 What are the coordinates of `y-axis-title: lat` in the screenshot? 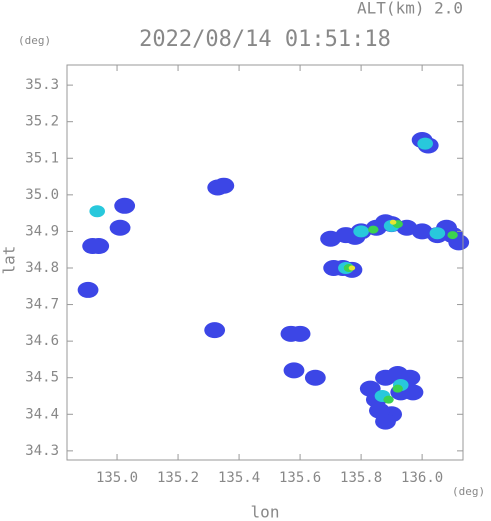 It's located at (9, 260).